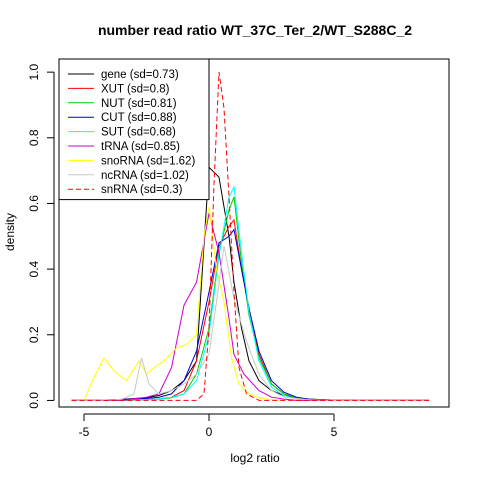 The height and width of the screenshot is (480, 480). Describe the element at coordinates (84, 432) in the screenshot. I see `x-tick-label-0: -5` at that location.